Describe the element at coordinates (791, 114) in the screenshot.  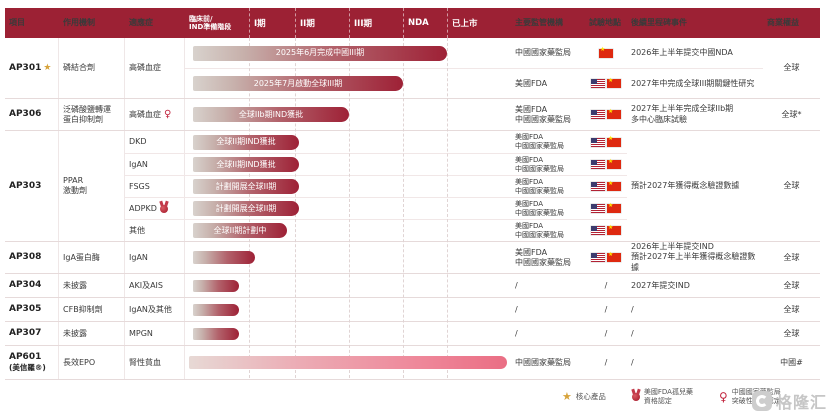
I see `rights-cell: 全球*` at that location.